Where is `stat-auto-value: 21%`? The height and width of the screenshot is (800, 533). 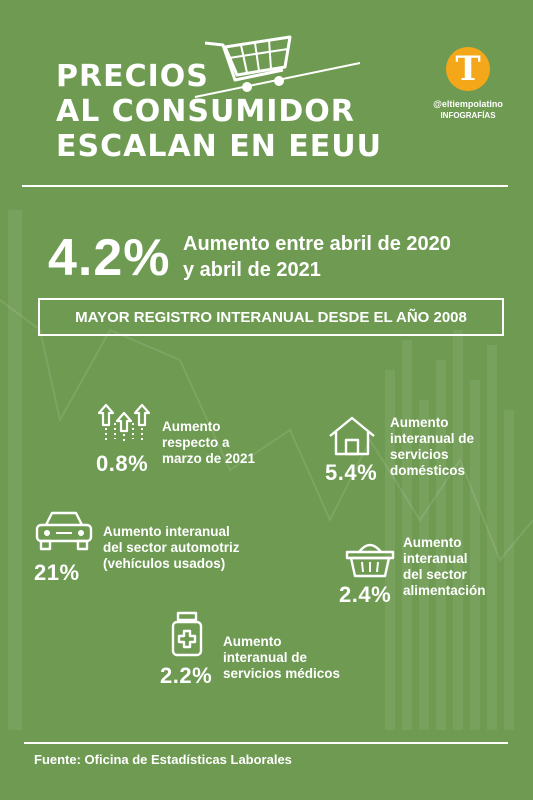
stat-auto-value: 21% is located at coordinates (57, 572).